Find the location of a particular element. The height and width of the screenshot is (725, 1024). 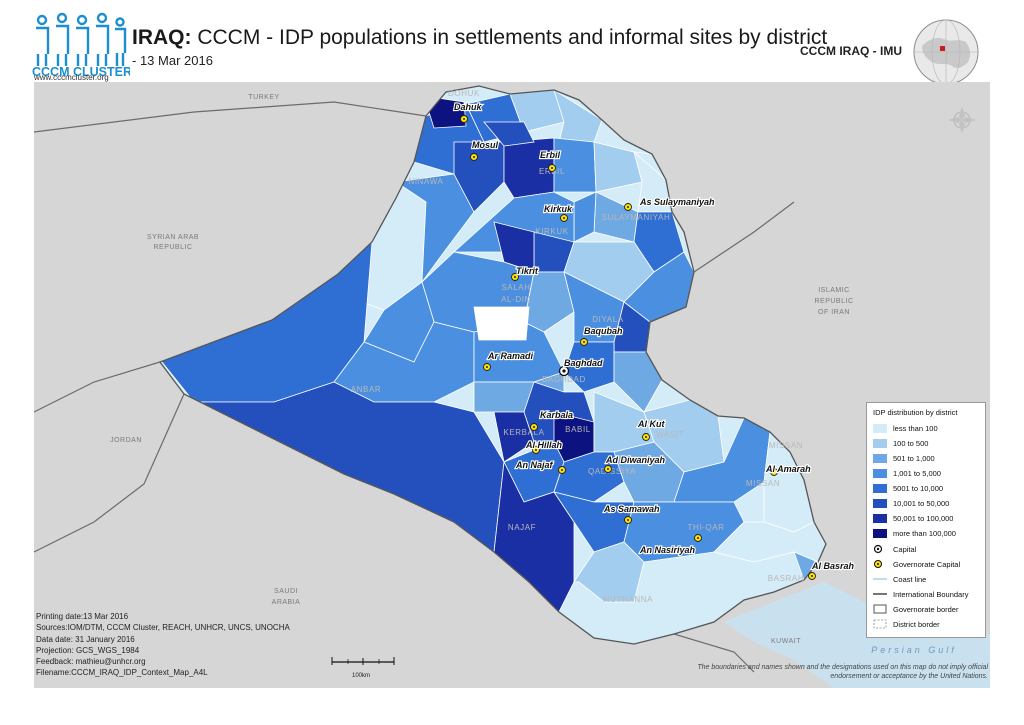

north-arrow-icon is located at coordinates (962, 120).